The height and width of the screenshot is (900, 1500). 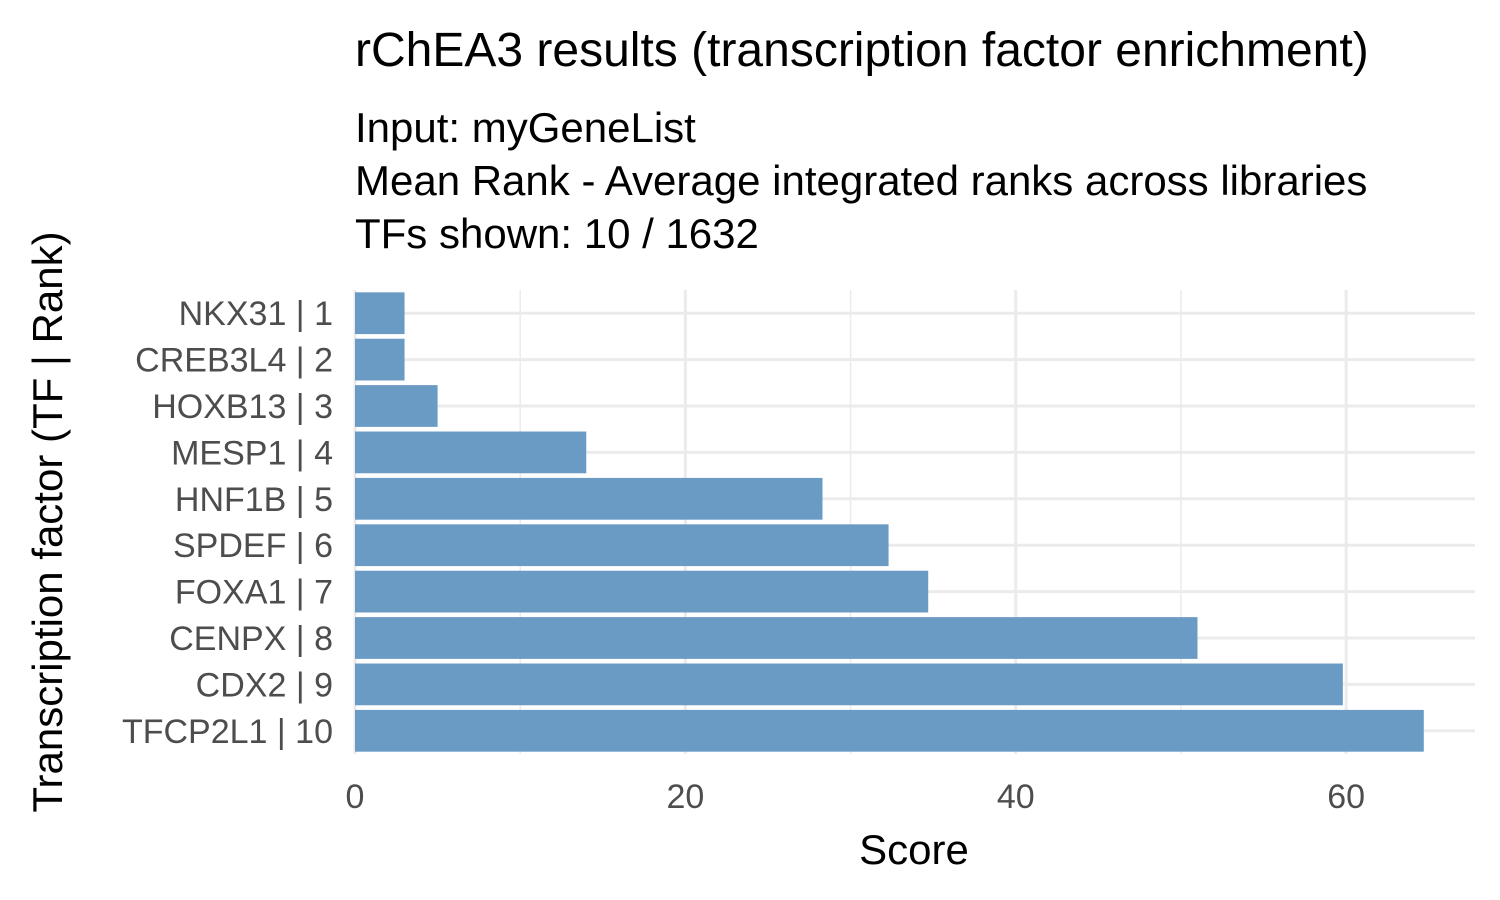 I want to click on x-axis-tick-labels: 0 20 40 60, so click(x=856, y=797).